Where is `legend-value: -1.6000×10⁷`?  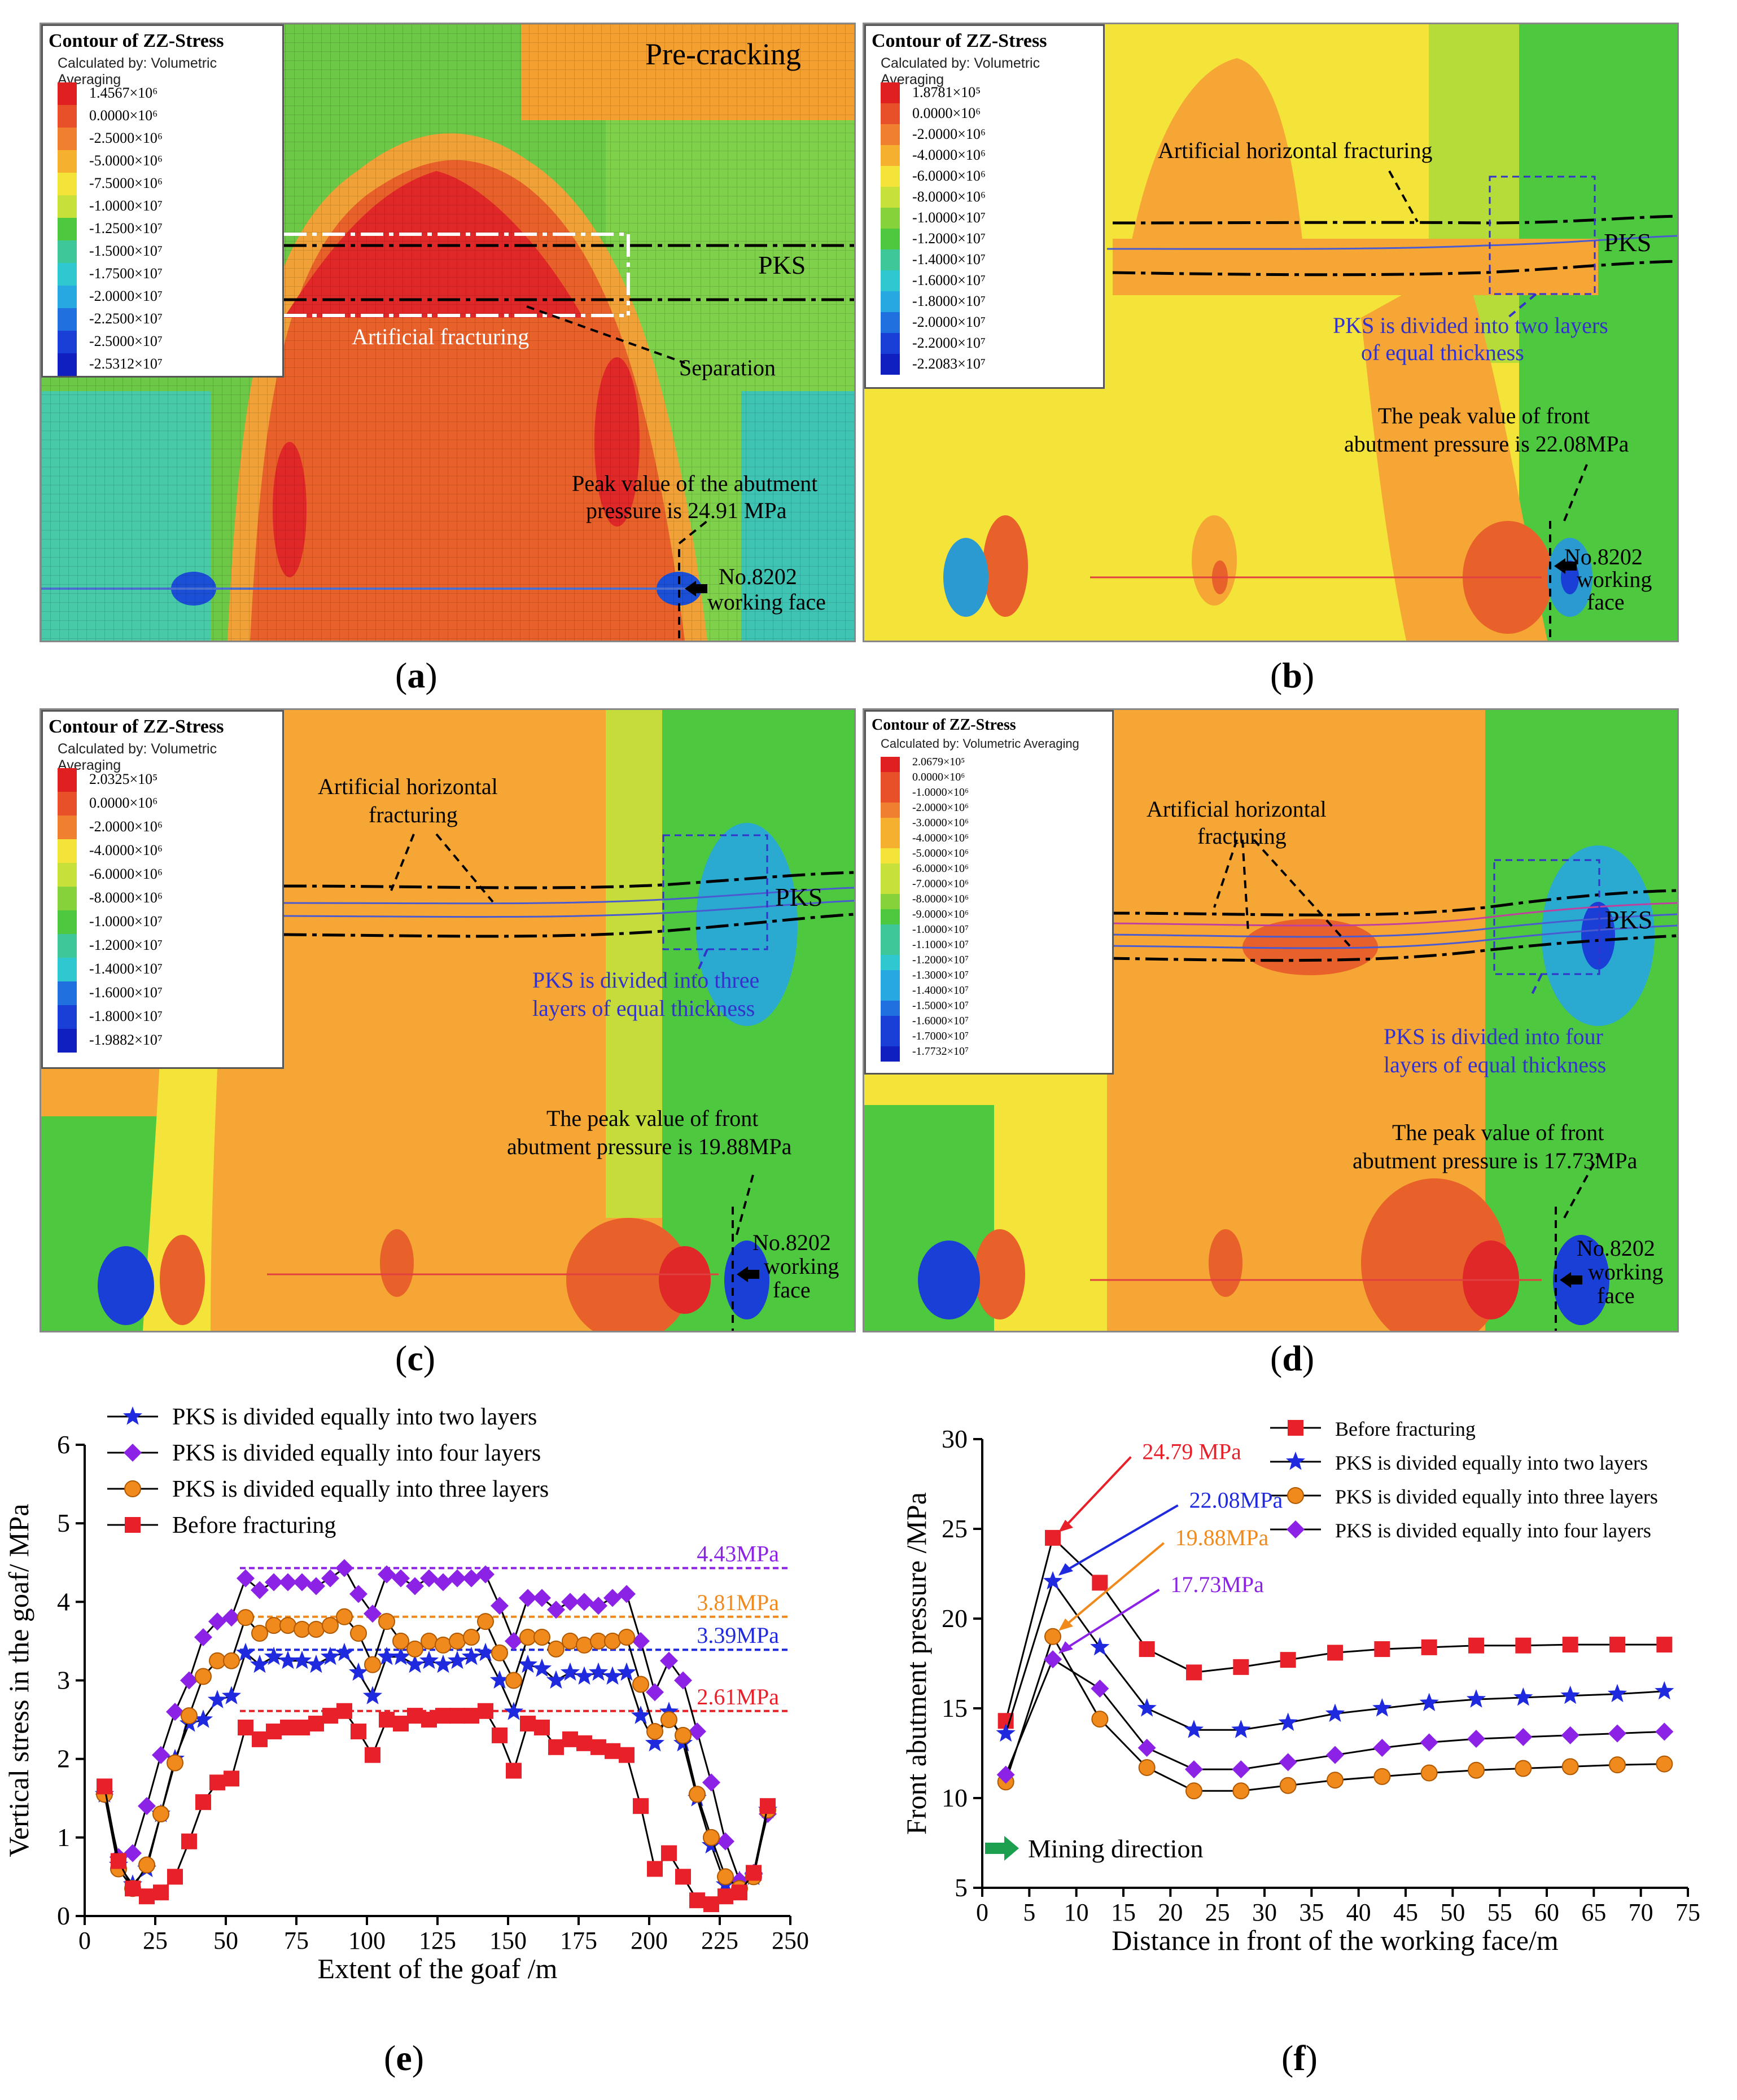 legend-value: -1.6000×10⁷ is located at coordinates (940, 1020).